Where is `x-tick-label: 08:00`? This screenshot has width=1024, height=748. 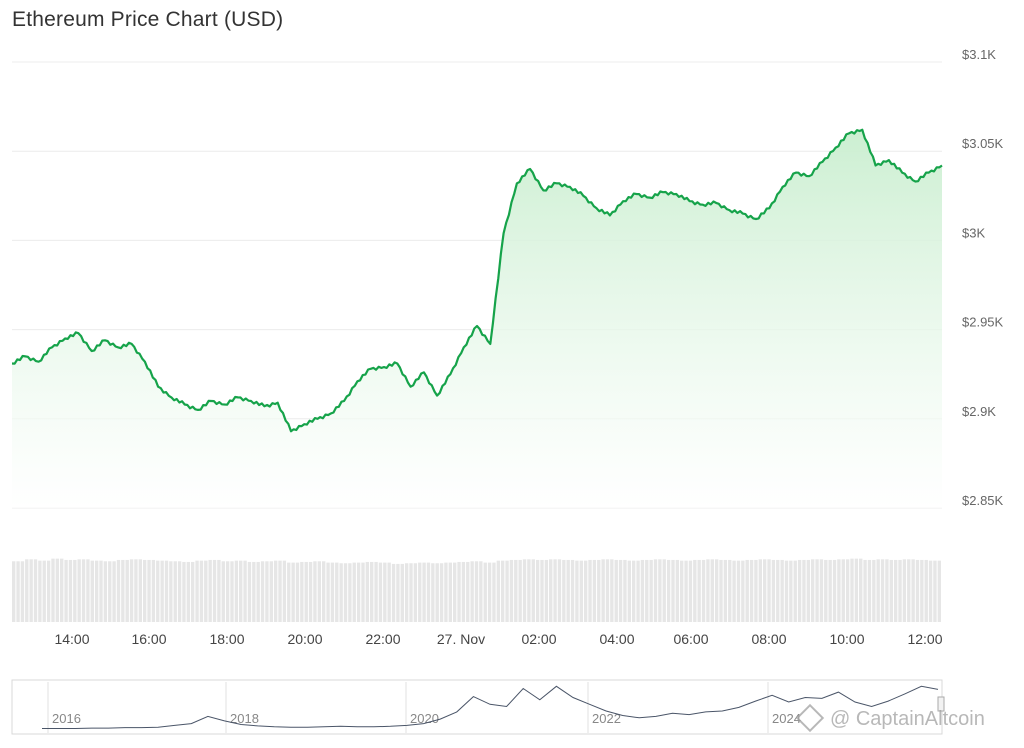
x-tick-label: 08:00 is located at coordinates (768, 639).